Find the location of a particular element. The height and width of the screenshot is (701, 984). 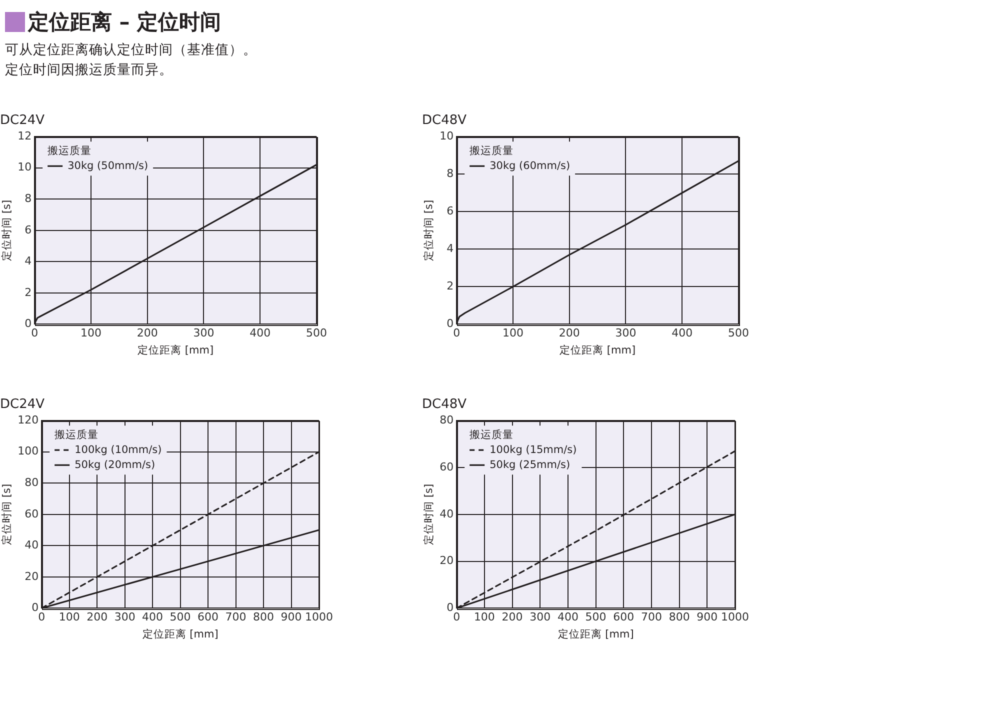

y-tick-label: 12 is located at coordinates (25, 135).